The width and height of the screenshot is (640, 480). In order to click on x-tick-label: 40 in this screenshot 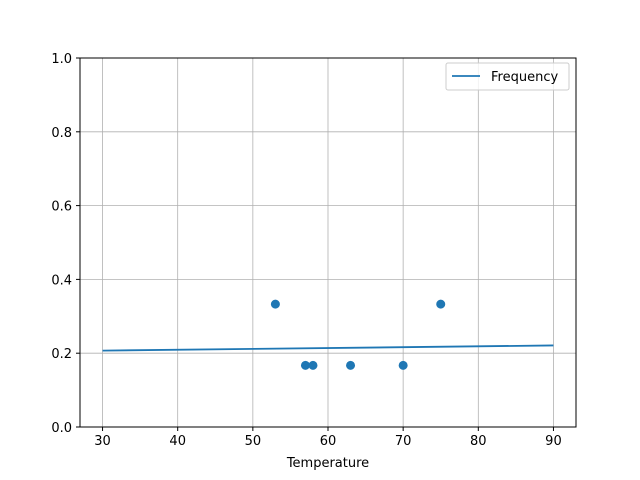, I will do `click(177, 441)`.